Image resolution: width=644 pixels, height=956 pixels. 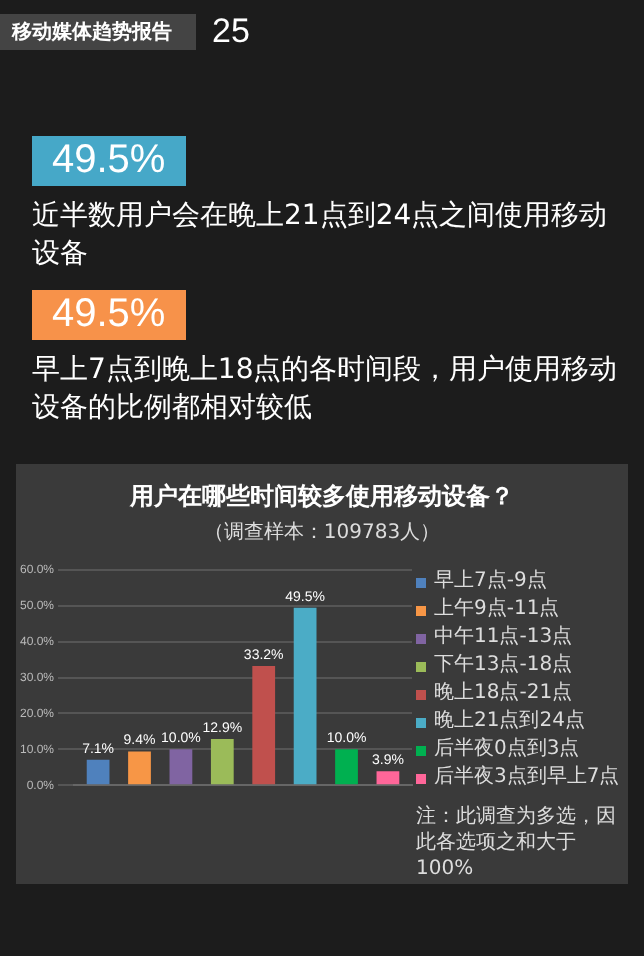 I want to click on text: 早上7点到晚上18点的各时间段，用户使用移动设备的比例都相对较低, so click(x=326, y=390).